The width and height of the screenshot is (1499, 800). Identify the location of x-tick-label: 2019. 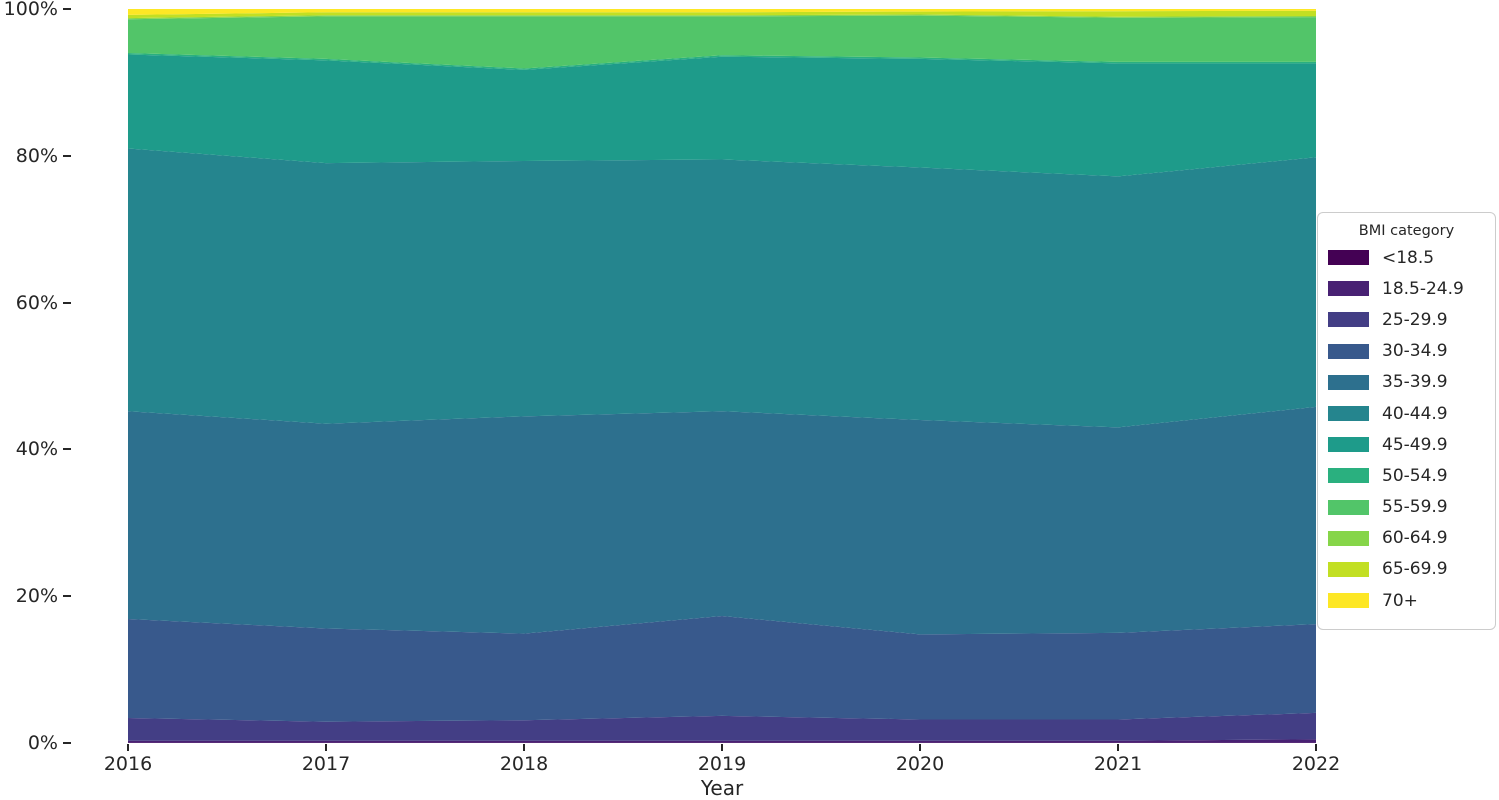
(722, 764).